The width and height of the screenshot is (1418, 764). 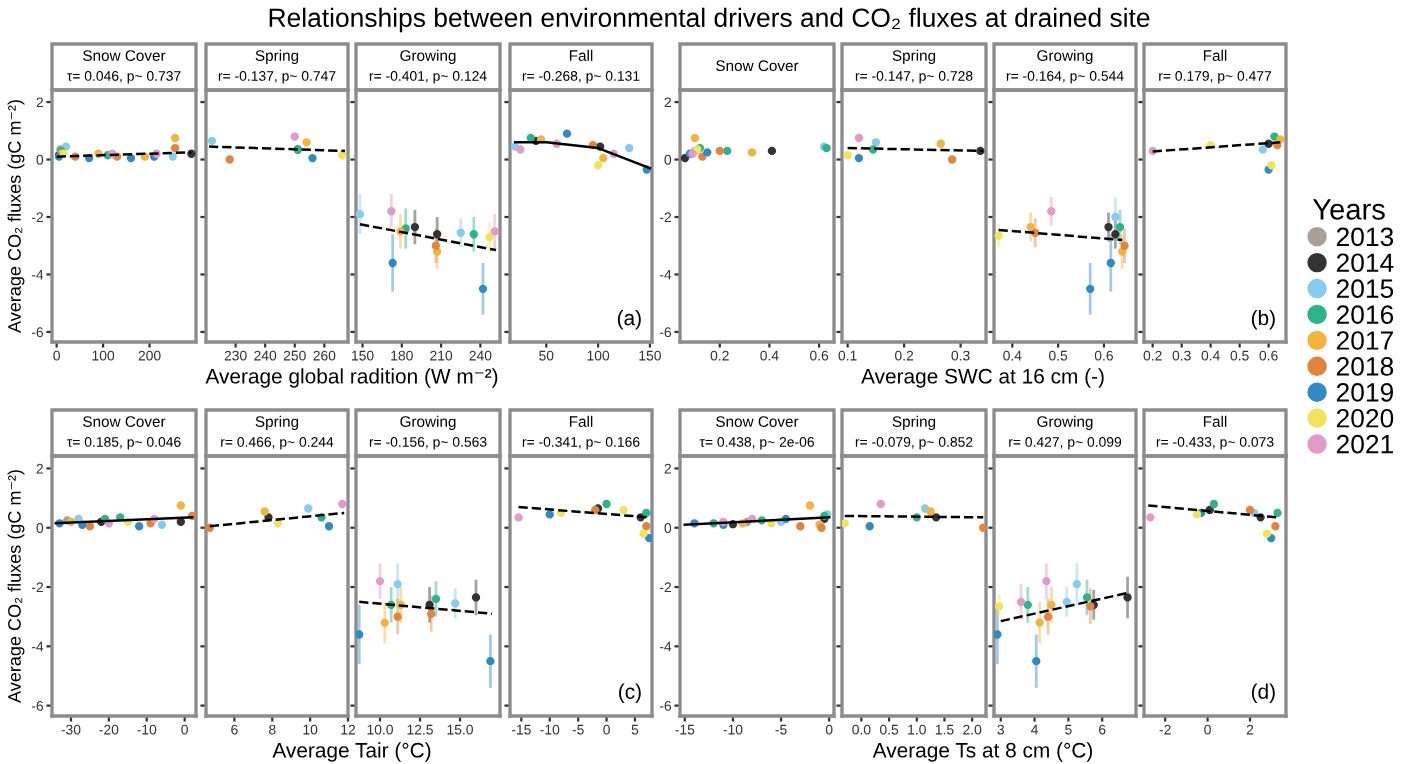 What do you see at coordinates (1365, 289) in the screenshot?
I see `legend-label: 2015` at bounding box center [1365, 289].